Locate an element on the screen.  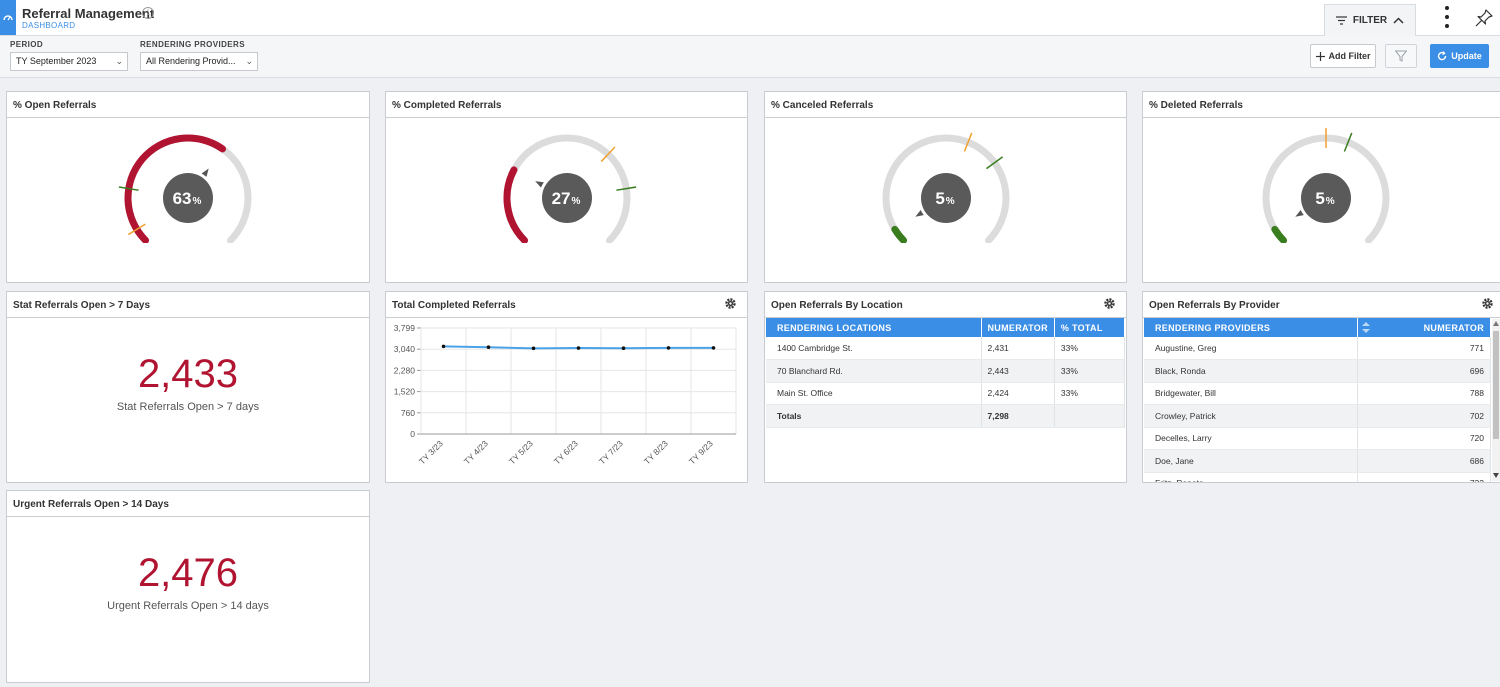
table-row: Main St. Office 2,424 33% is located at coordinates (946, 393).